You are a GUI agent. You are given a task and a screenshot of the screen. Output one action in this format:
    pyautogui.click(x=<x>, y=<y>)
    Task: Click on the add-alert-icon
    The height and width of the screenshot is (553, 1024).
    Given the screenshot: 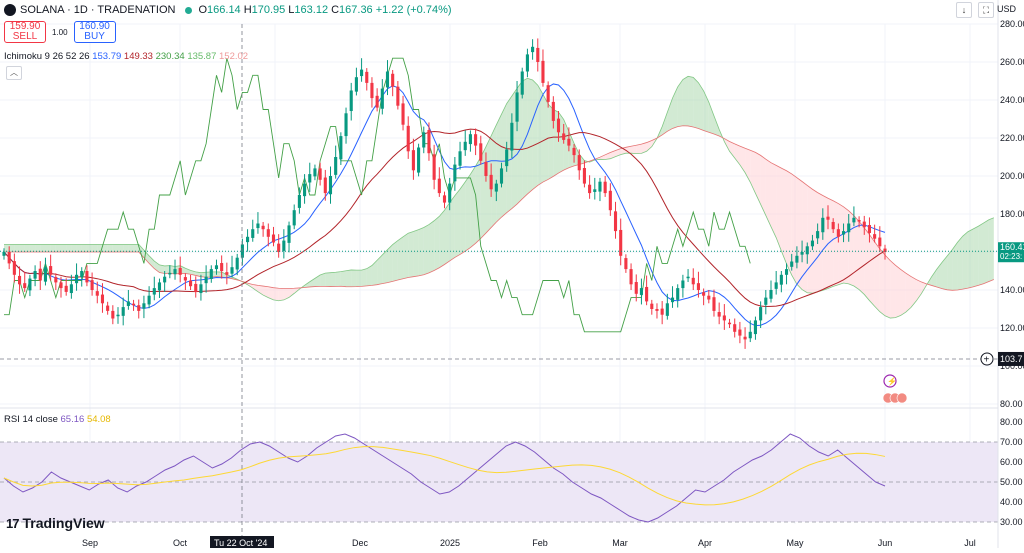 What is the action you would take?
    pyautogui.click(x=987, y=359)
    